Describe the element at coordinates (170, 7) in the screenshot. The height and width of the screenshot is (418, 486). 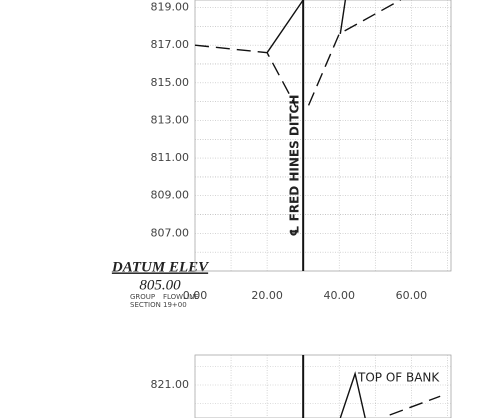
I see `y-tick-label: 819.00` at that location.